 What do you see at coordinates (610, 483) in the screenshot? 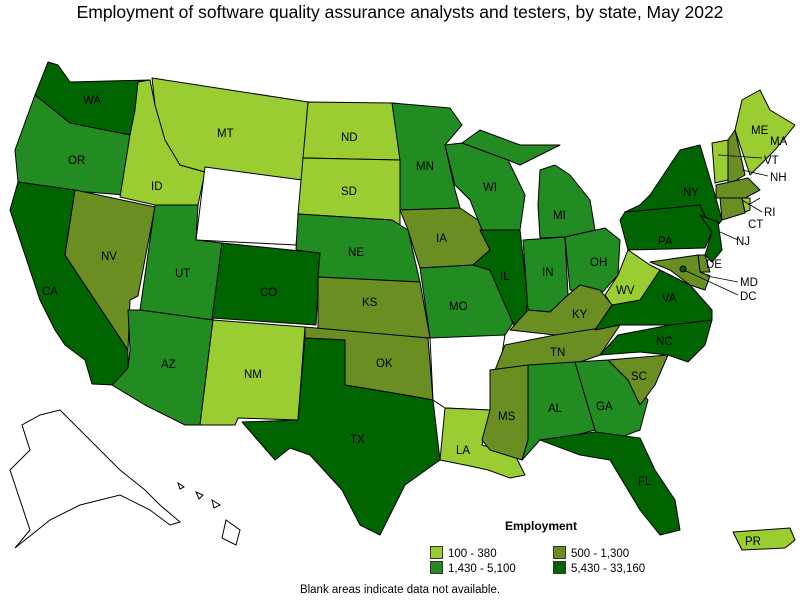
I see `state-fl` at bounding box center [610, 483].